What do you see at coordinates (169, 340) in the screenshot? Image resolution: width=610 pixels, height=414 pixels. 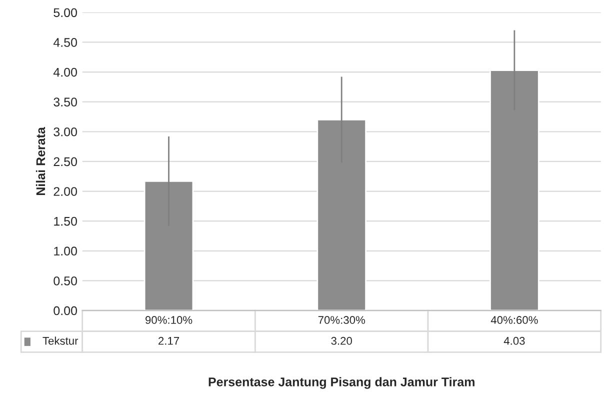 I see `data-label: 2.17` at bounding box center [169, 340].